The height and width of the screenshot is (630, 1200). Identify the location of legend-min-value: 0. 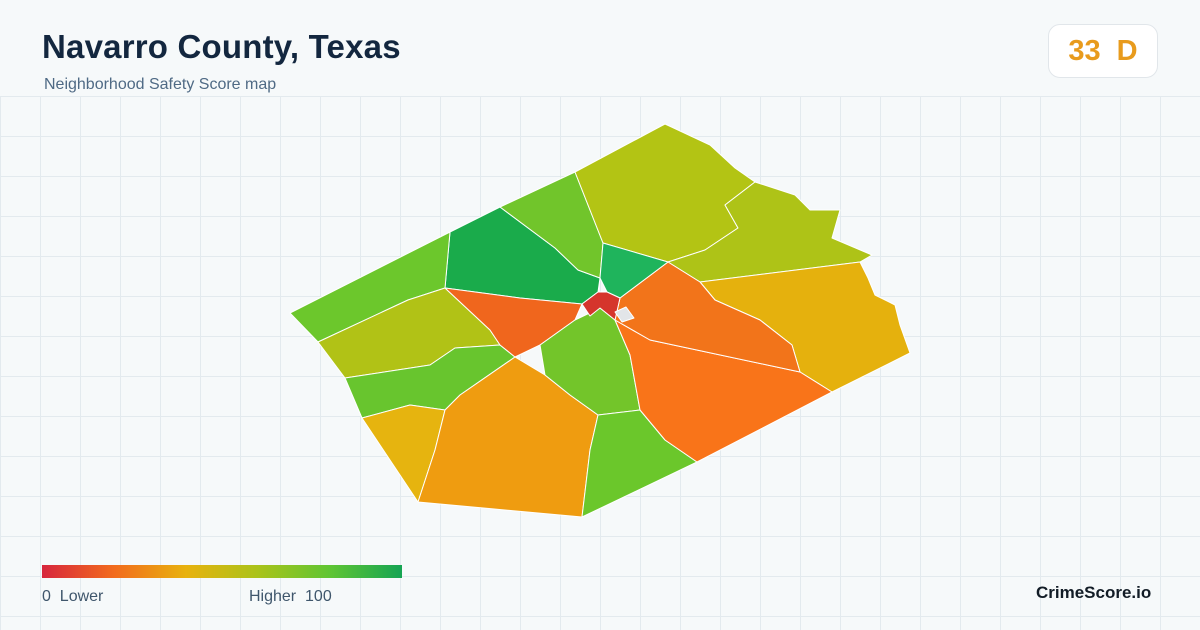
(46, 596).